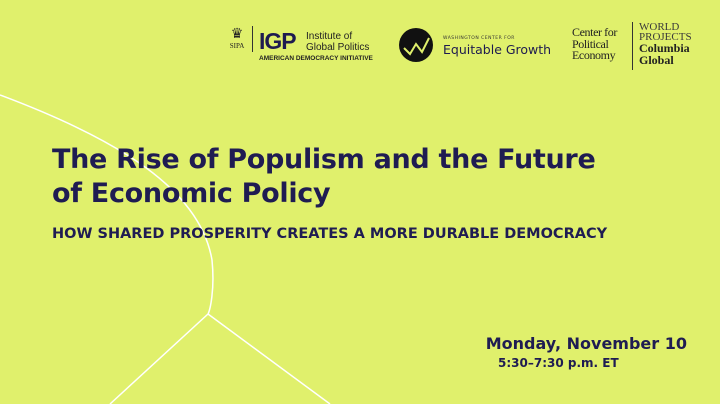 This screenshot has width=720, height=404. What do you see at coordinates (594, 43) in the screenshot?
I see `center-political-economy-logo: Center for Political Economy` at bounding box center [594, 43].